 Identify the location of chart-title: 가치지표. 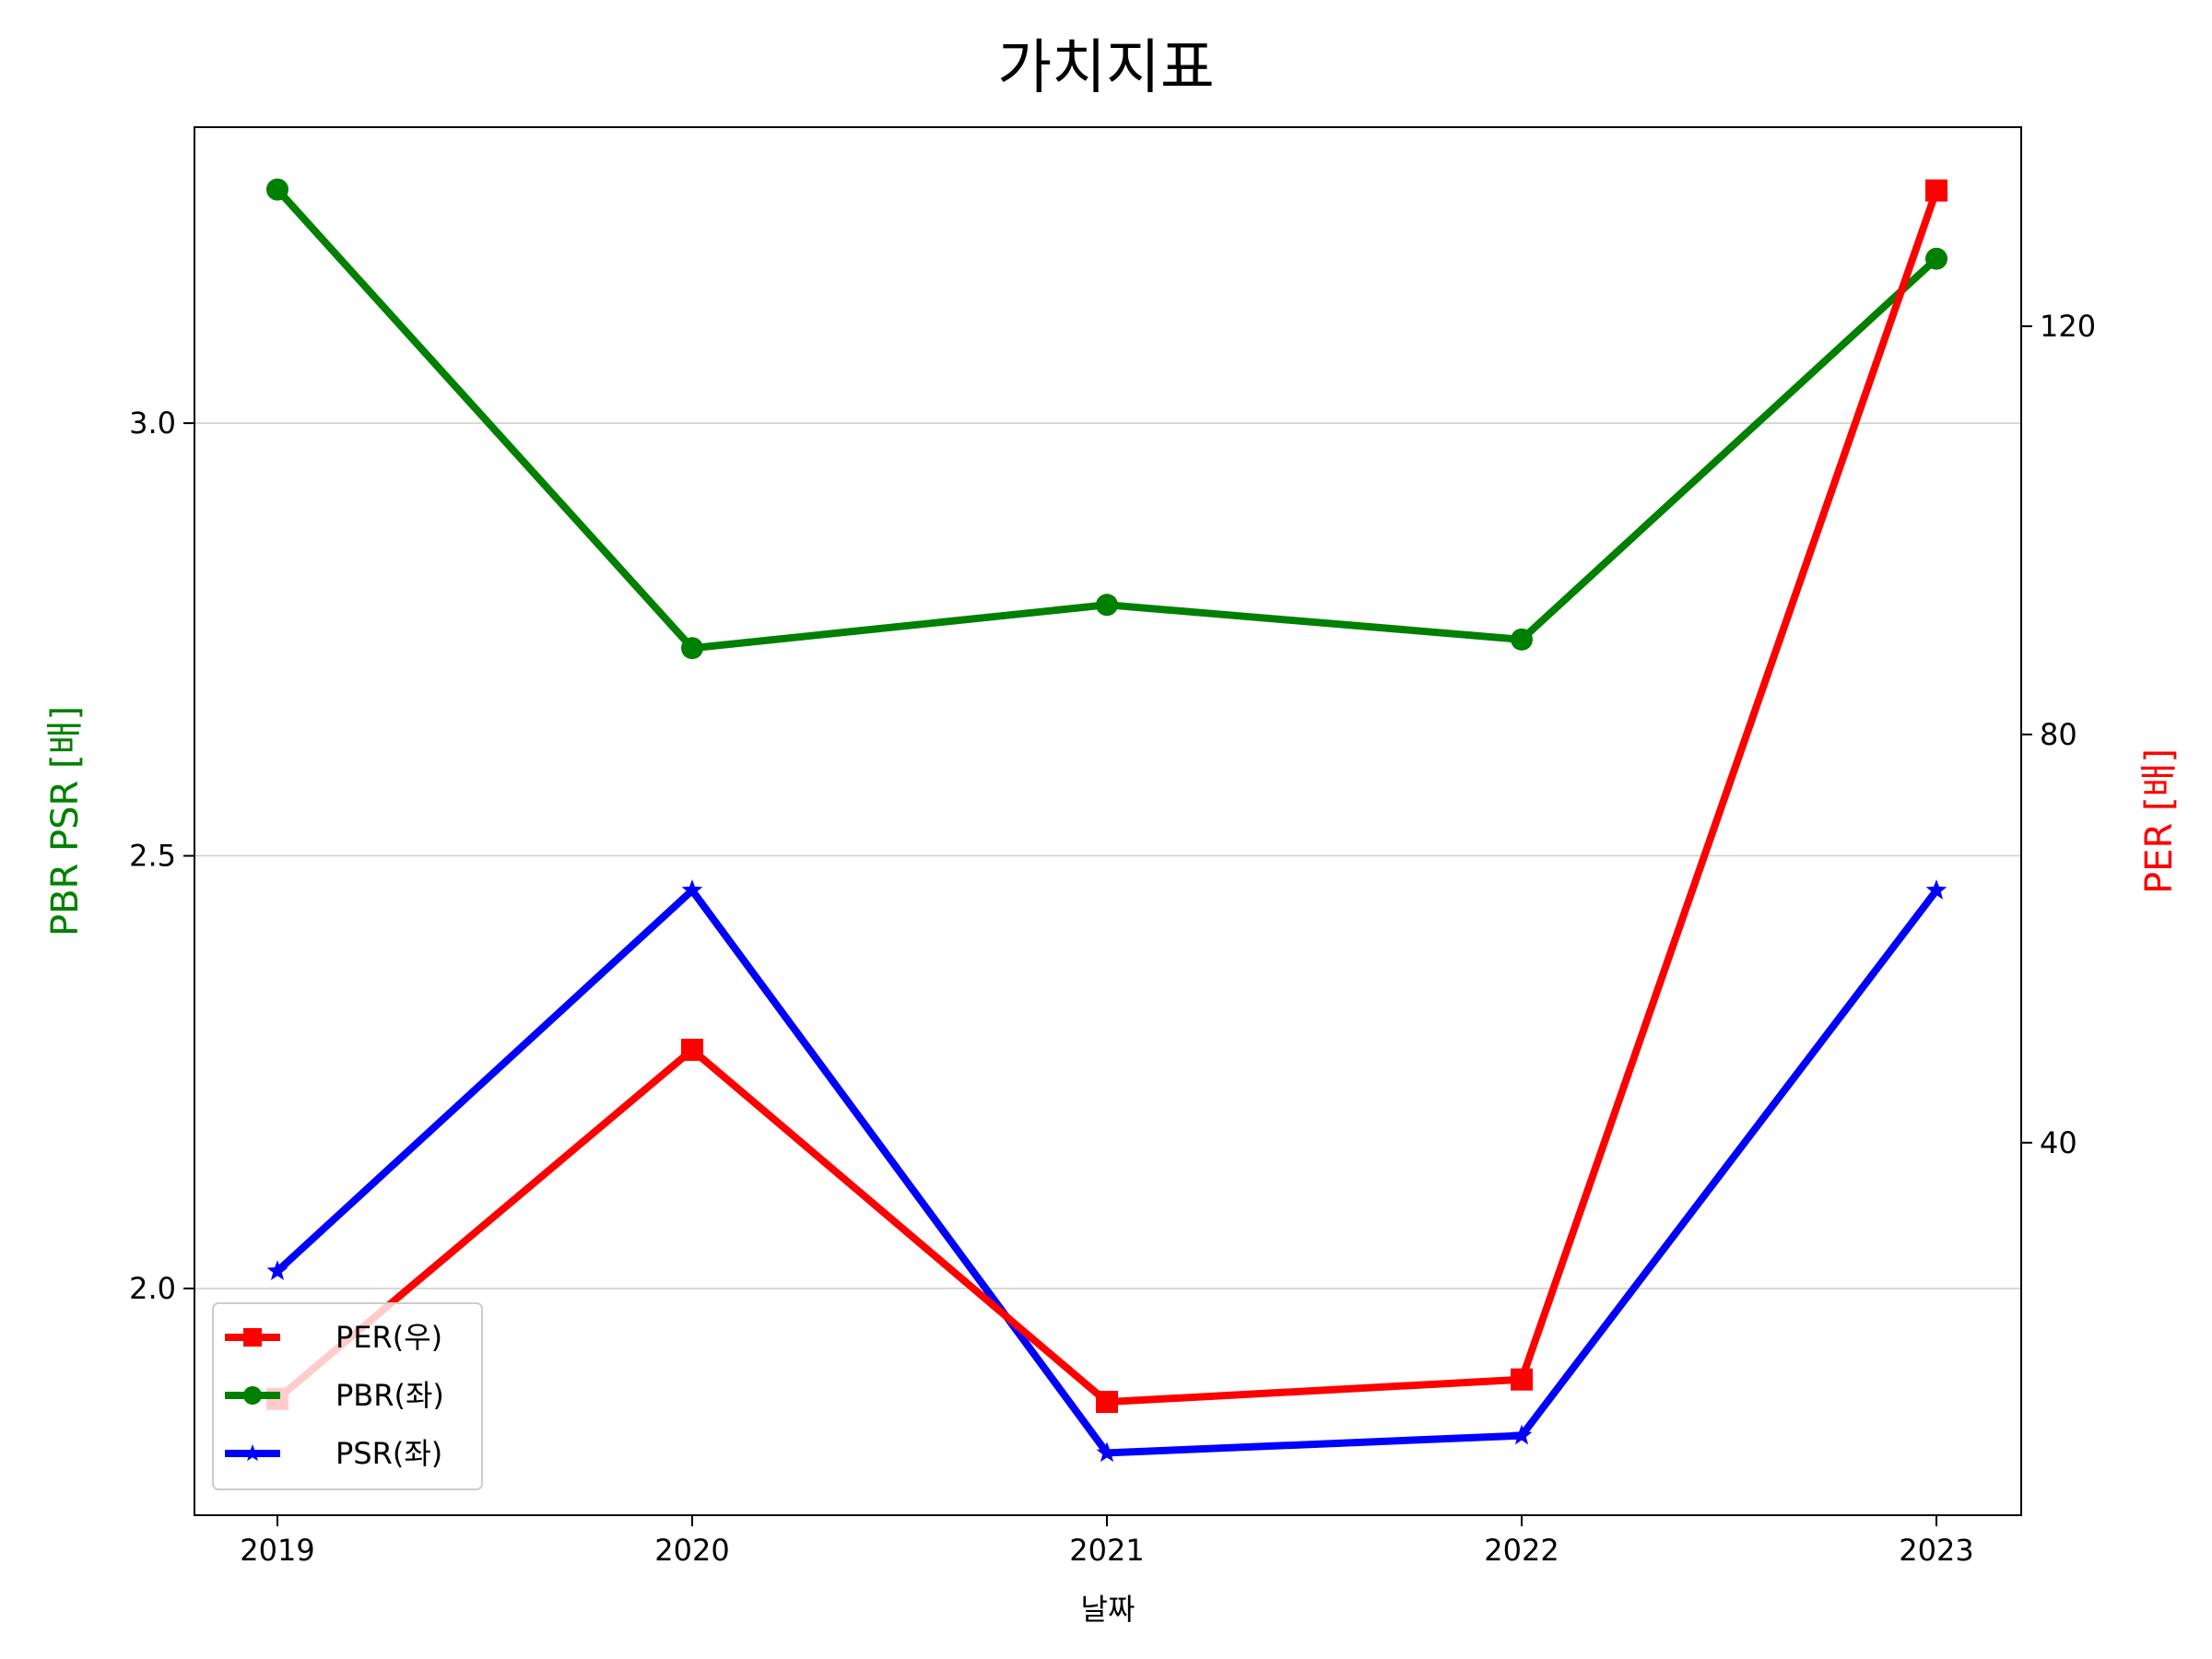
(1106, 68).